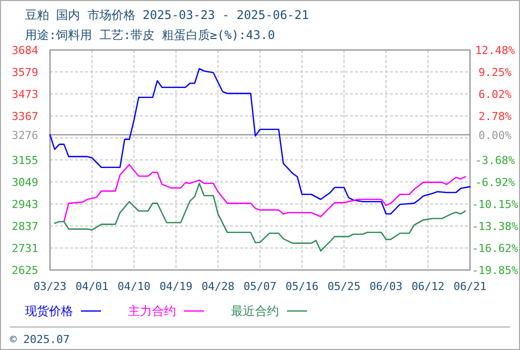 The height and width of the screenshot is (350, 520). Describe the element at coordinates (255, 311) in the screenshot. I see `legend-label: 最近合约` at that location.